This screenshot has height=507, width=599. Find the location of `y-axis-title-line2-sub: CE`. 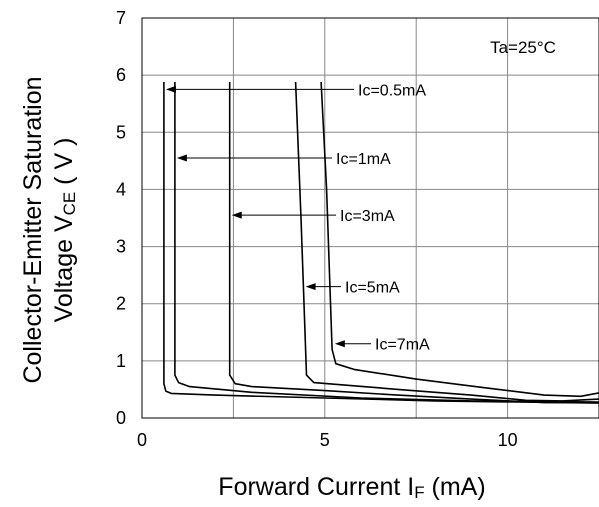

y-axis-title-line2-sub: CE is located at coordinates (69, 204).